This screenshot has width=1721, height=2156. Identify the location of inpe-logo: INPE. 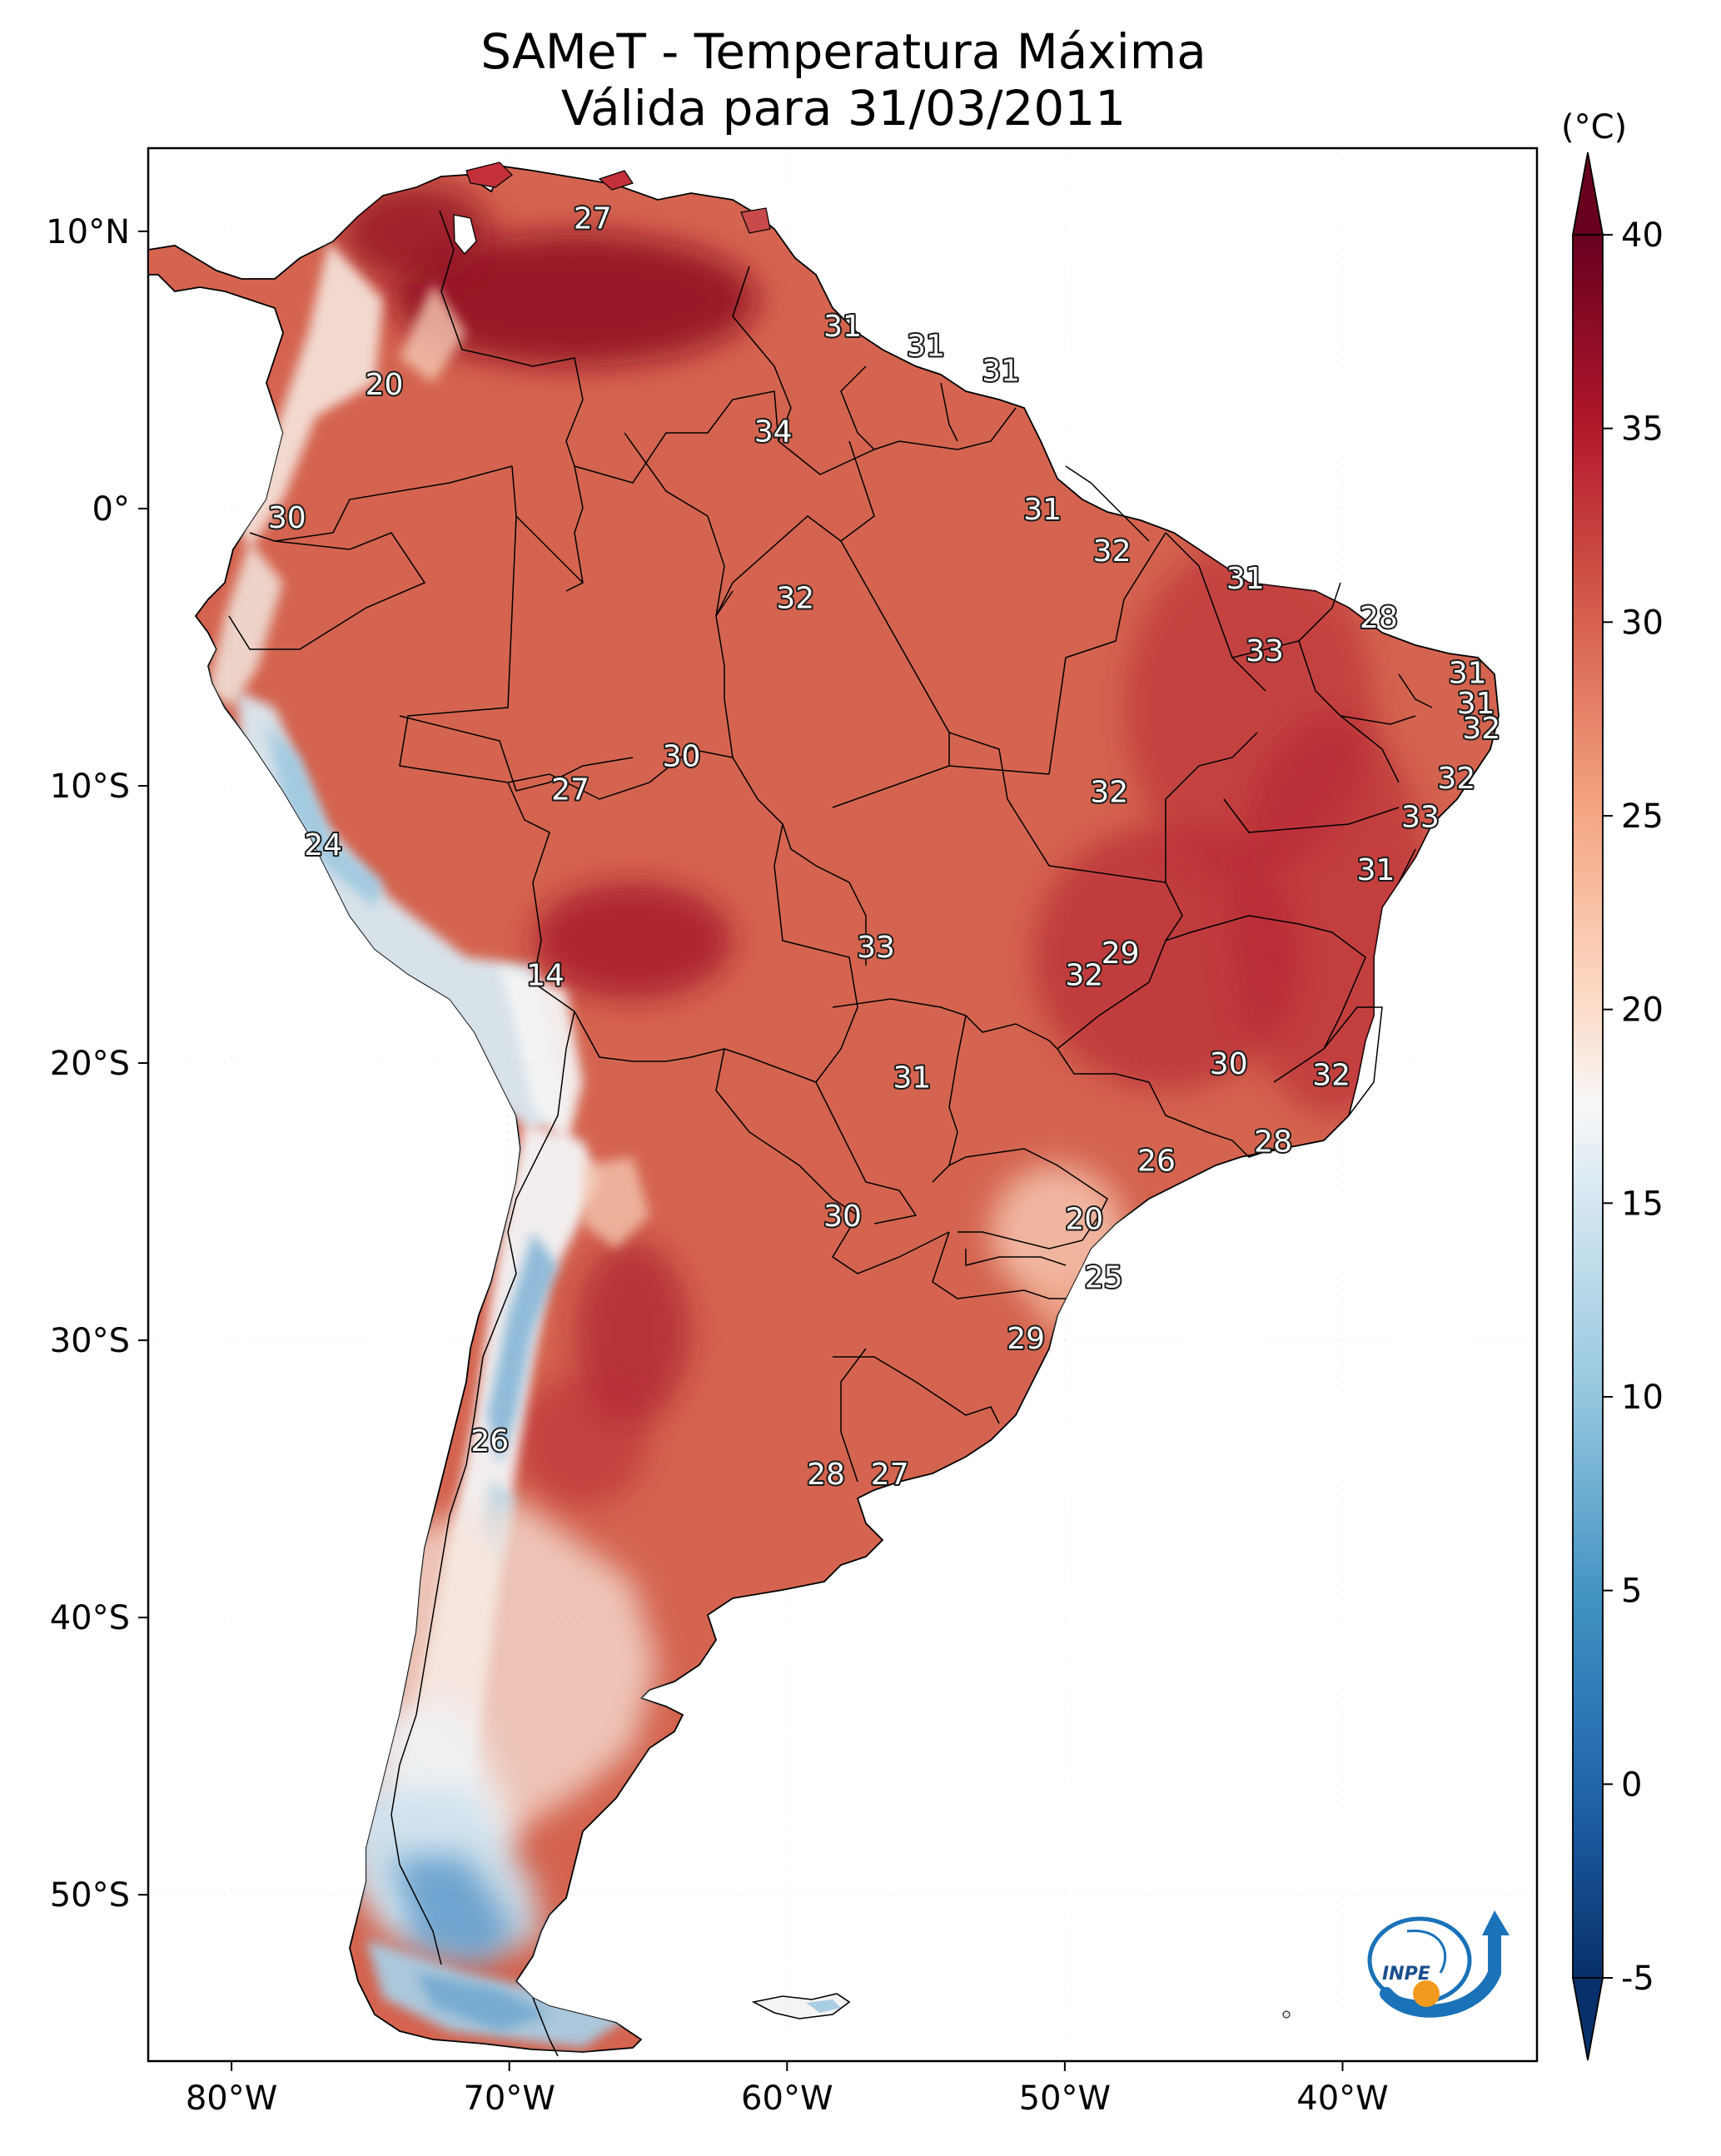
(1439, 1964).